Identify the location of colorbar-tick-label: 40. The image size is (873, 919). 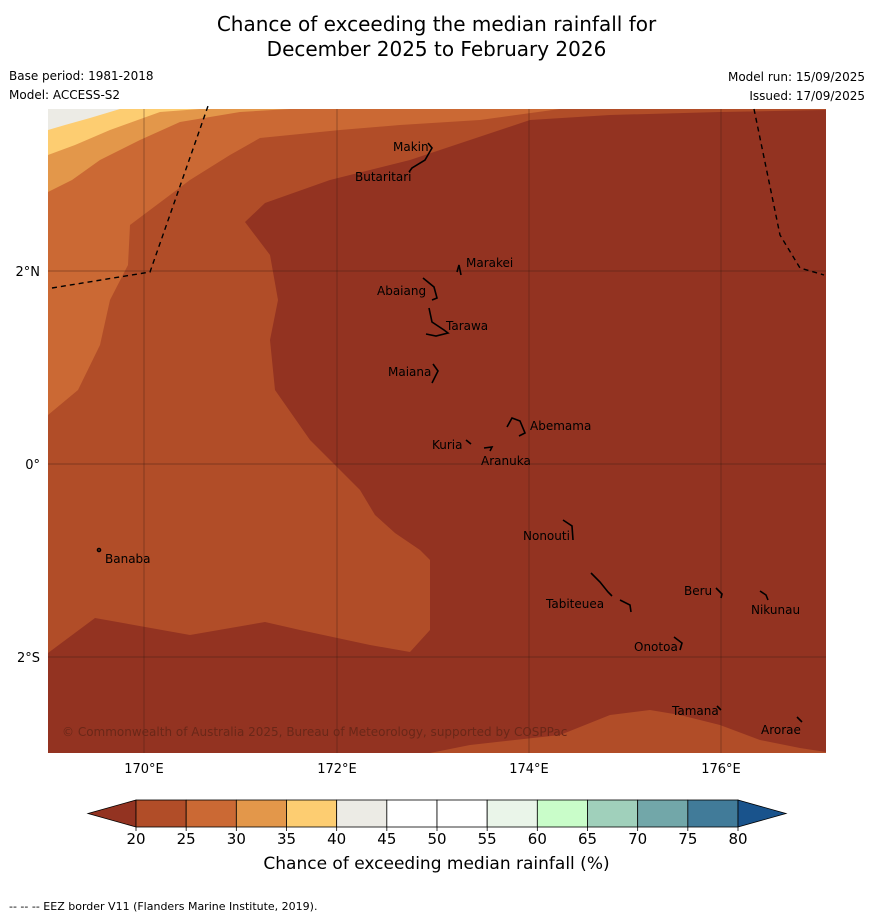
(336, 839).